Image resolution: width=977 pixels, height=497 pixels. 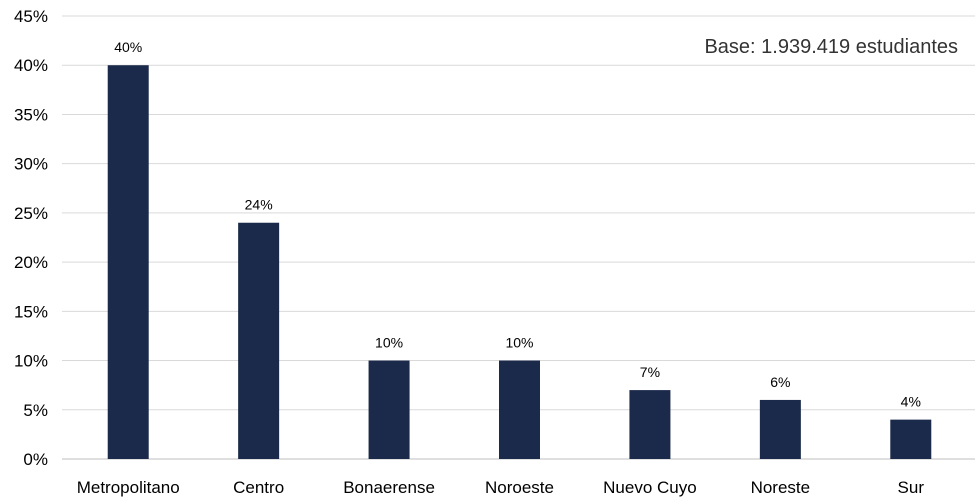 What do you see at coordinates (911, 402) in the screenshot?
I see `bar-value-label: 4%` at bounding box center [911, 402].